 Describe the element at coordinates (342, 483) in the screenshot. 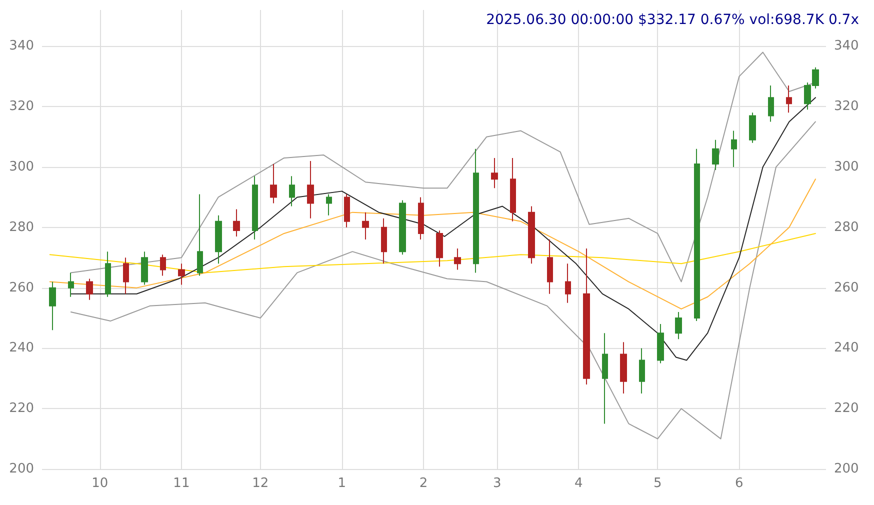

I see `x-tick-label: 1` at that location.